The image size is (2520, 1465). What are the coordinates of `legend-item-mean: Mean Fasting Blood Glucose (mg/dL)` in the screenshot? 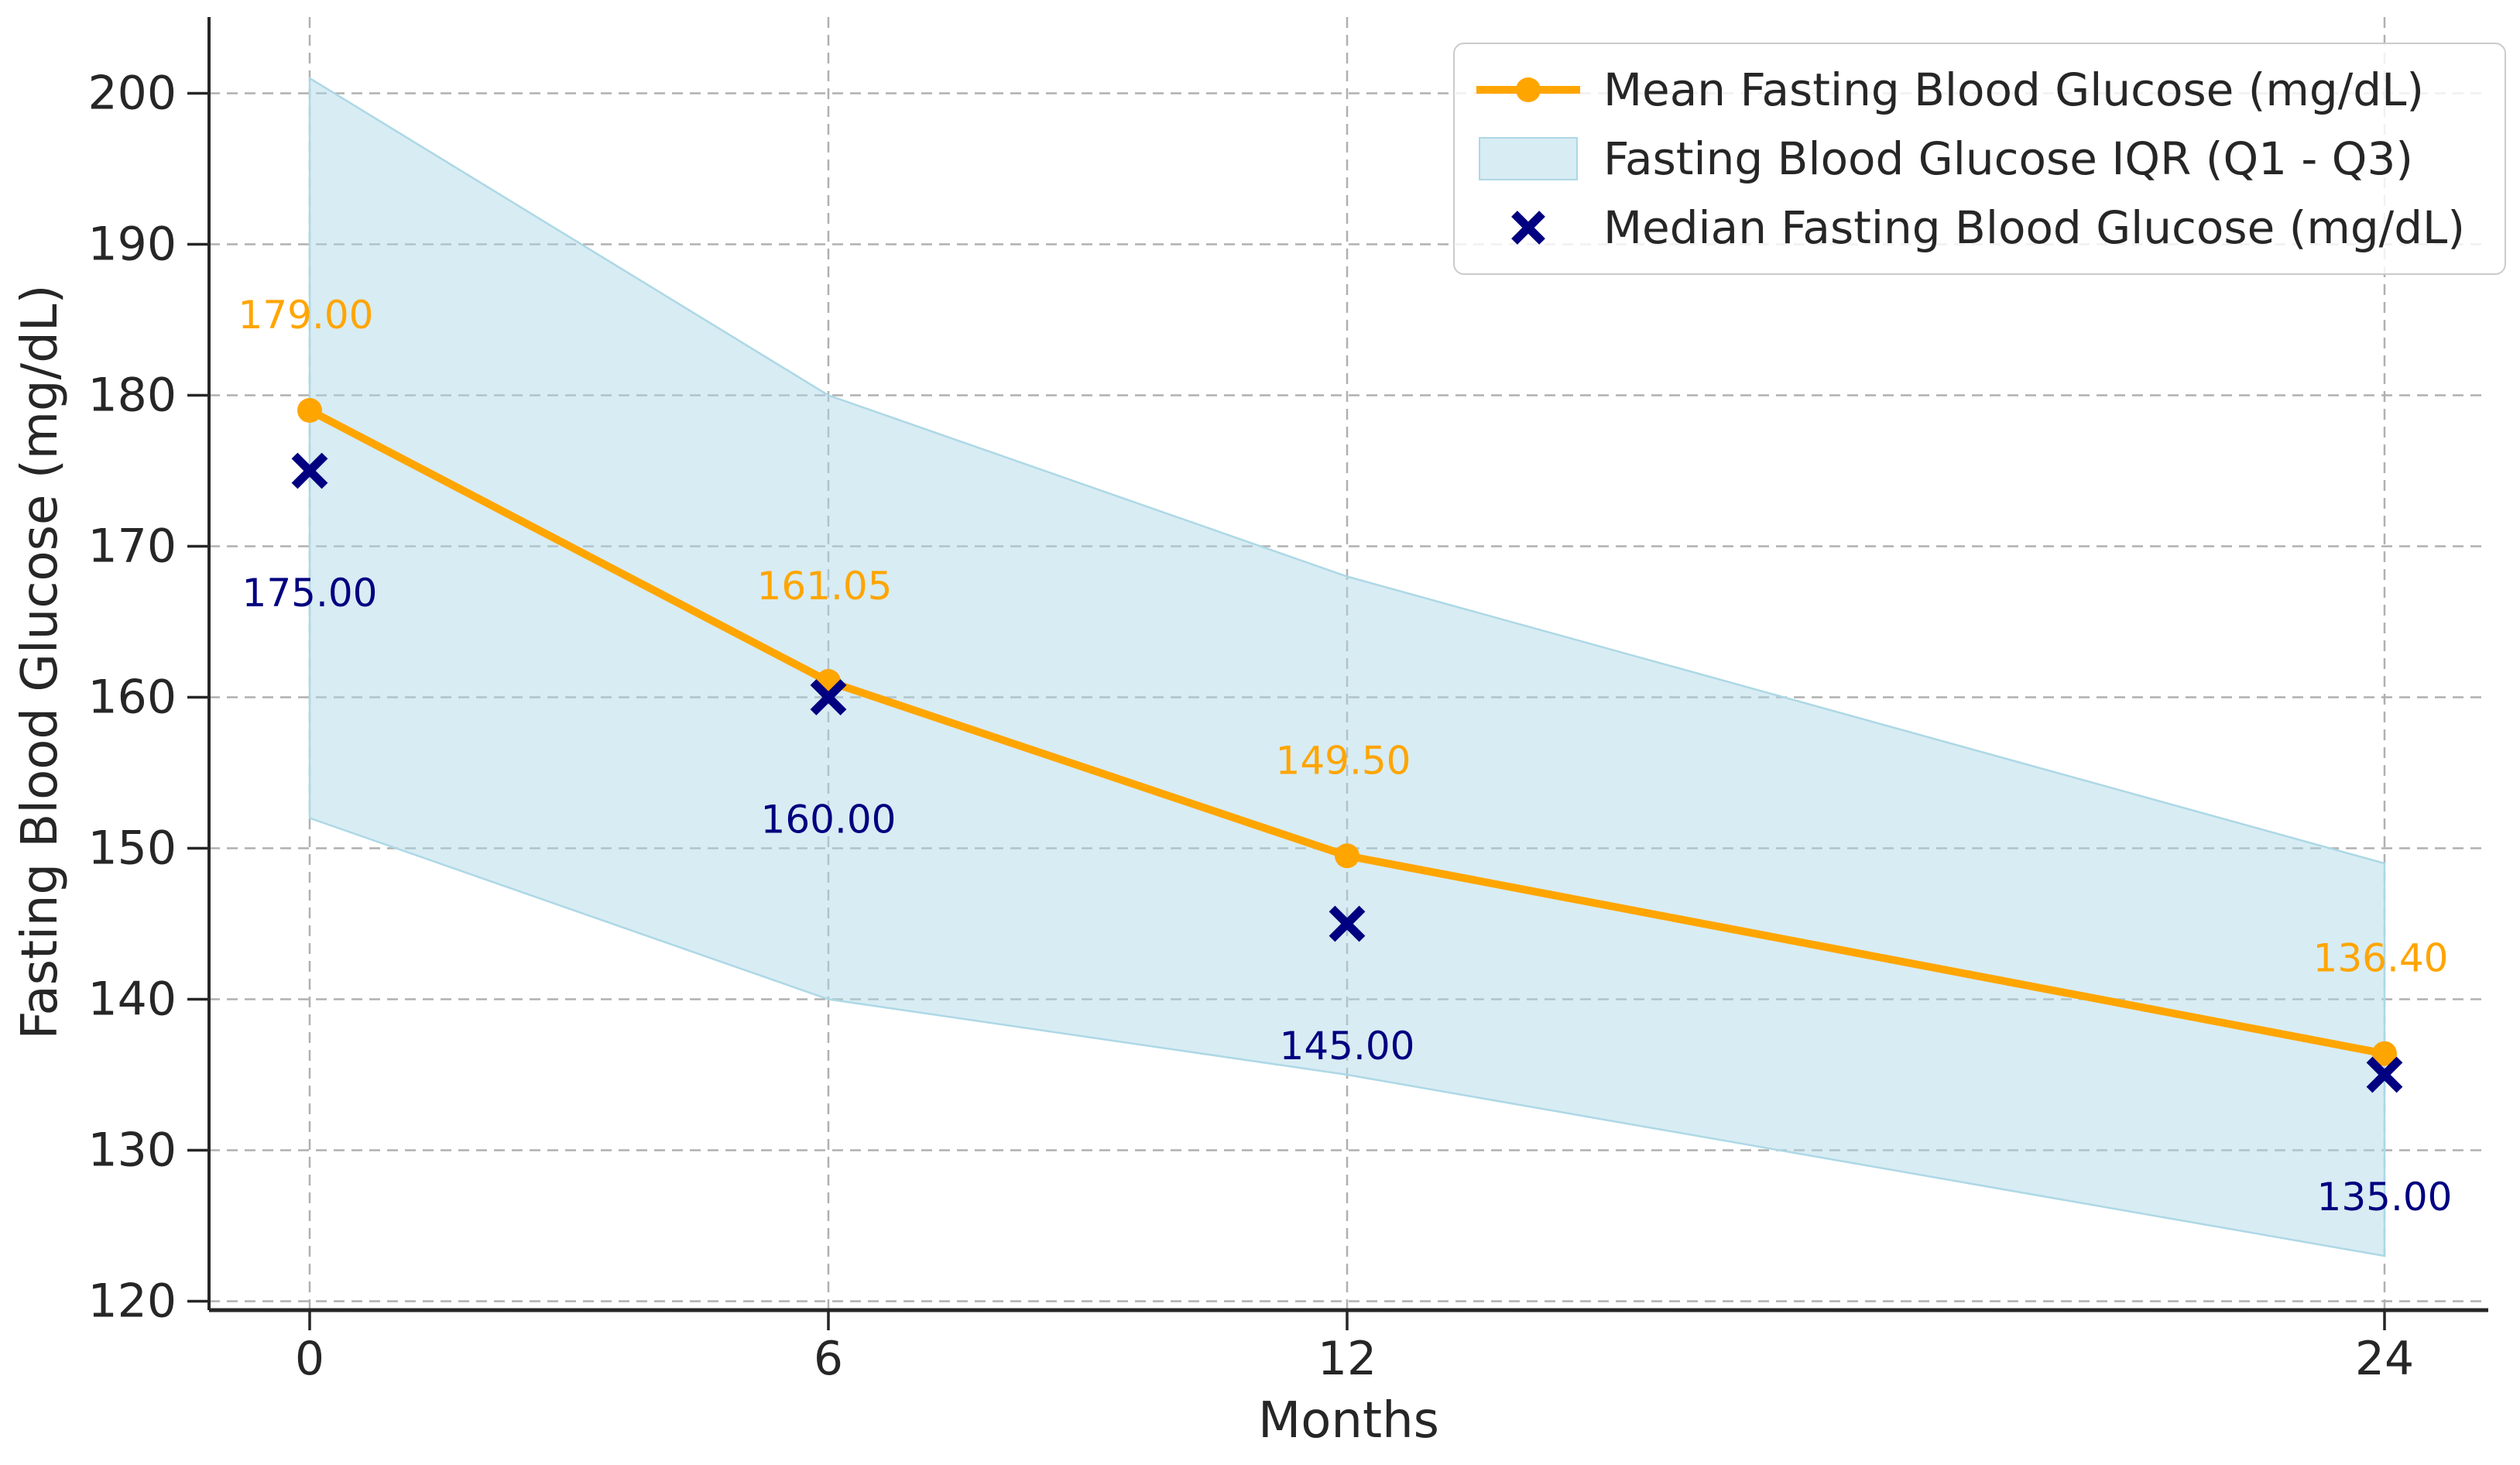 It's located at (1980, 90).